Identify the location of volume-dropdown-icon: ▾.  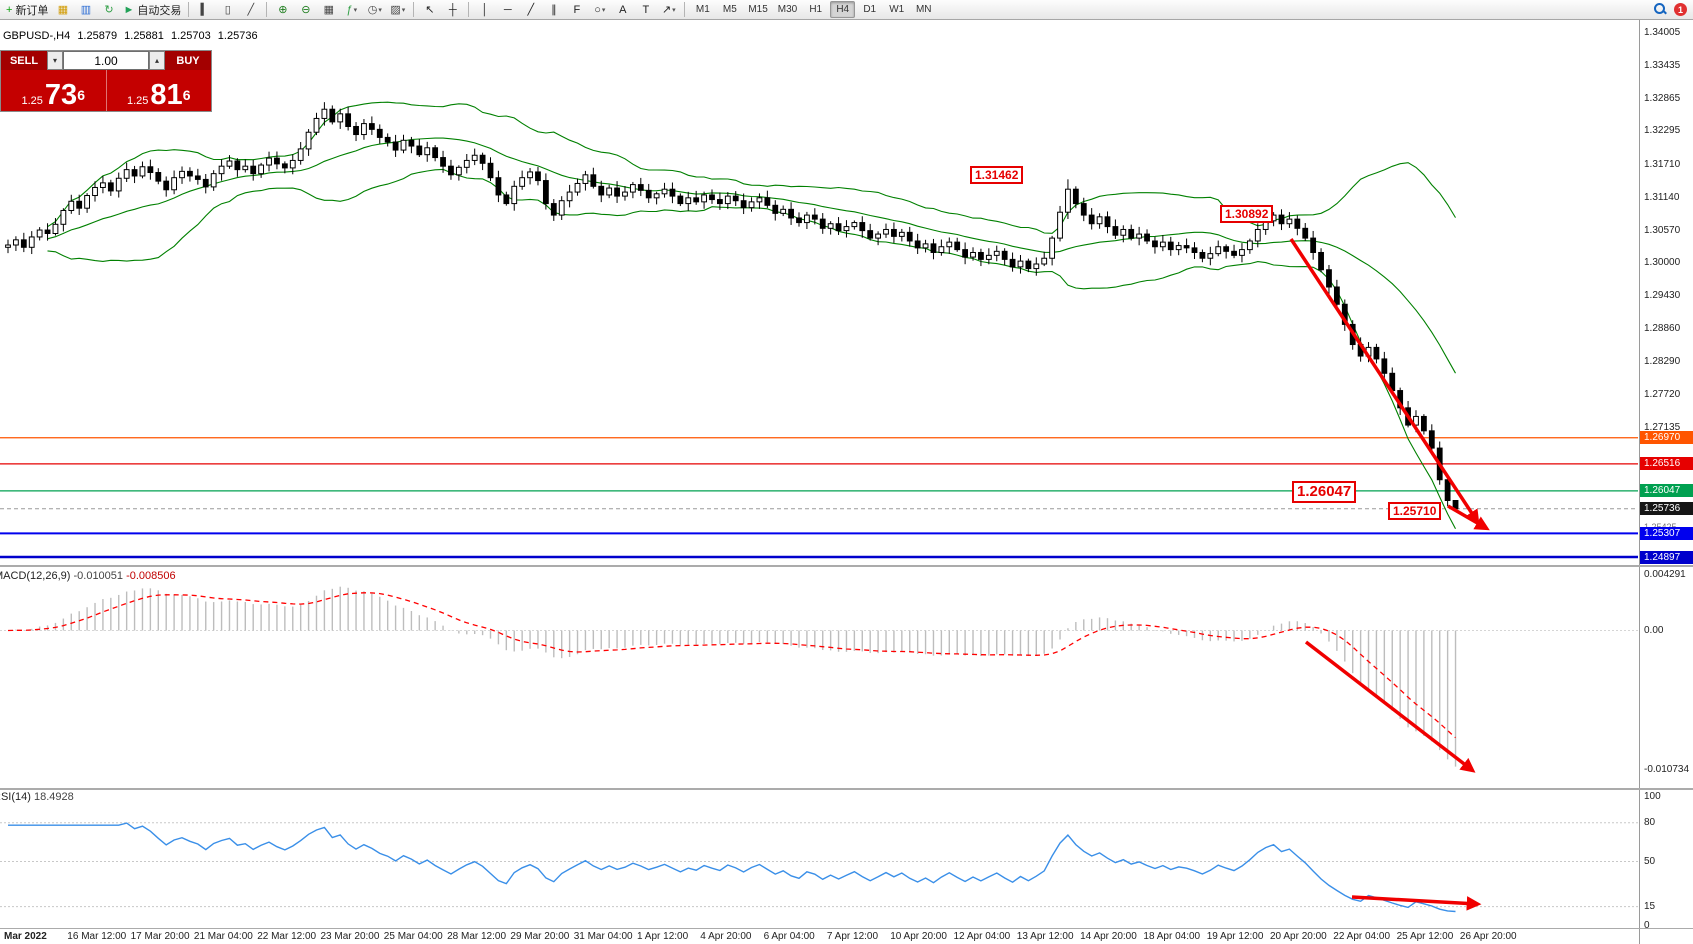
(55, 60).